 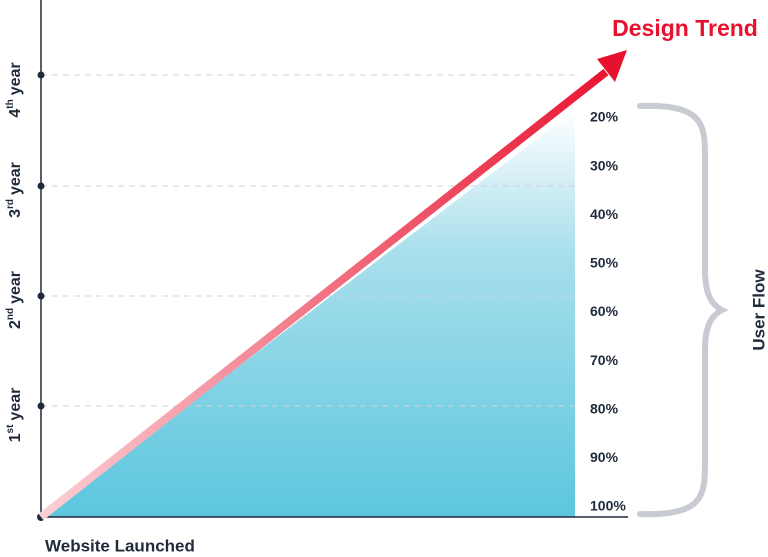 I want to click on brace, so click(x=683, y=310).